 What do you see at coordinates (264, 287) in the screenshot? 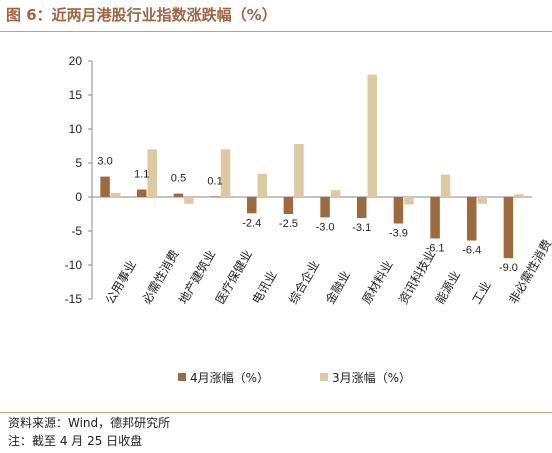
I see `x-tick-label: 电讯业` at bounding box center [264, 287].